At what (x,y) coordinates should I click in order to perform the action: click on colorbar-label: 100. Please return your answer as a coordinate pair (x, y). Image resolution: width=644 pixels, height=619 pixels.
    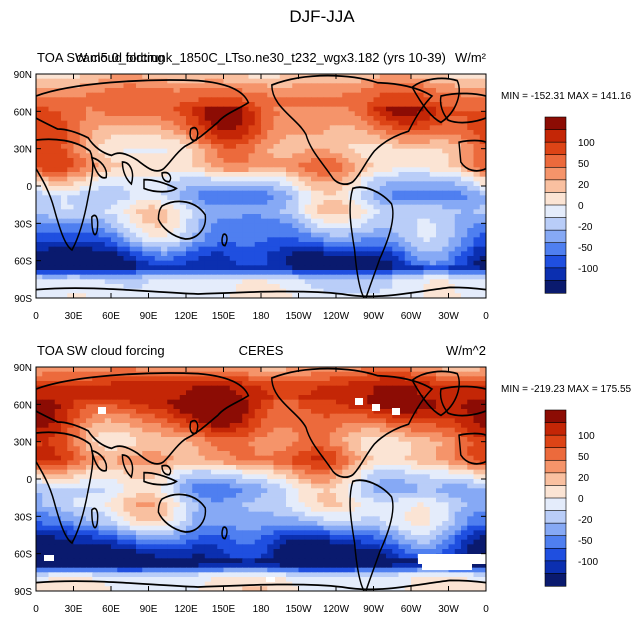
    Looking at the image, I should click on (586, 143).